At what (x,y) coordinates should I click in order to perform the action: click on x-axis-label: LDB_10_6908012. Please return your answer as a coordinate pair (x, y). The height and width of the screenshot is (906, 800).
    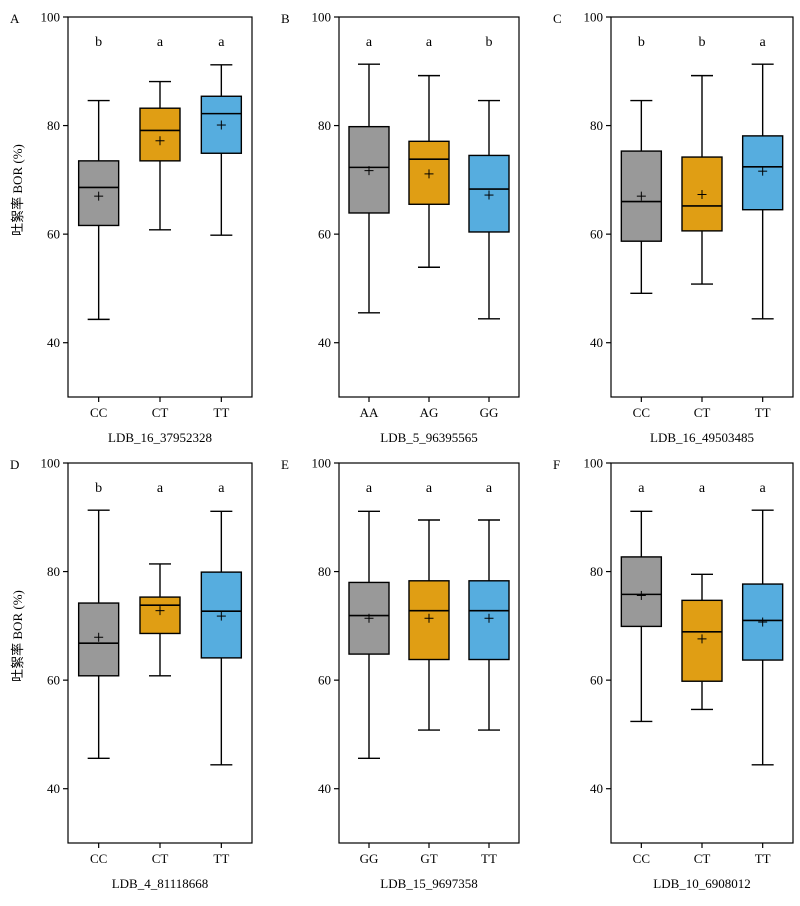
    Looking at the image, I should click on (702, 883).